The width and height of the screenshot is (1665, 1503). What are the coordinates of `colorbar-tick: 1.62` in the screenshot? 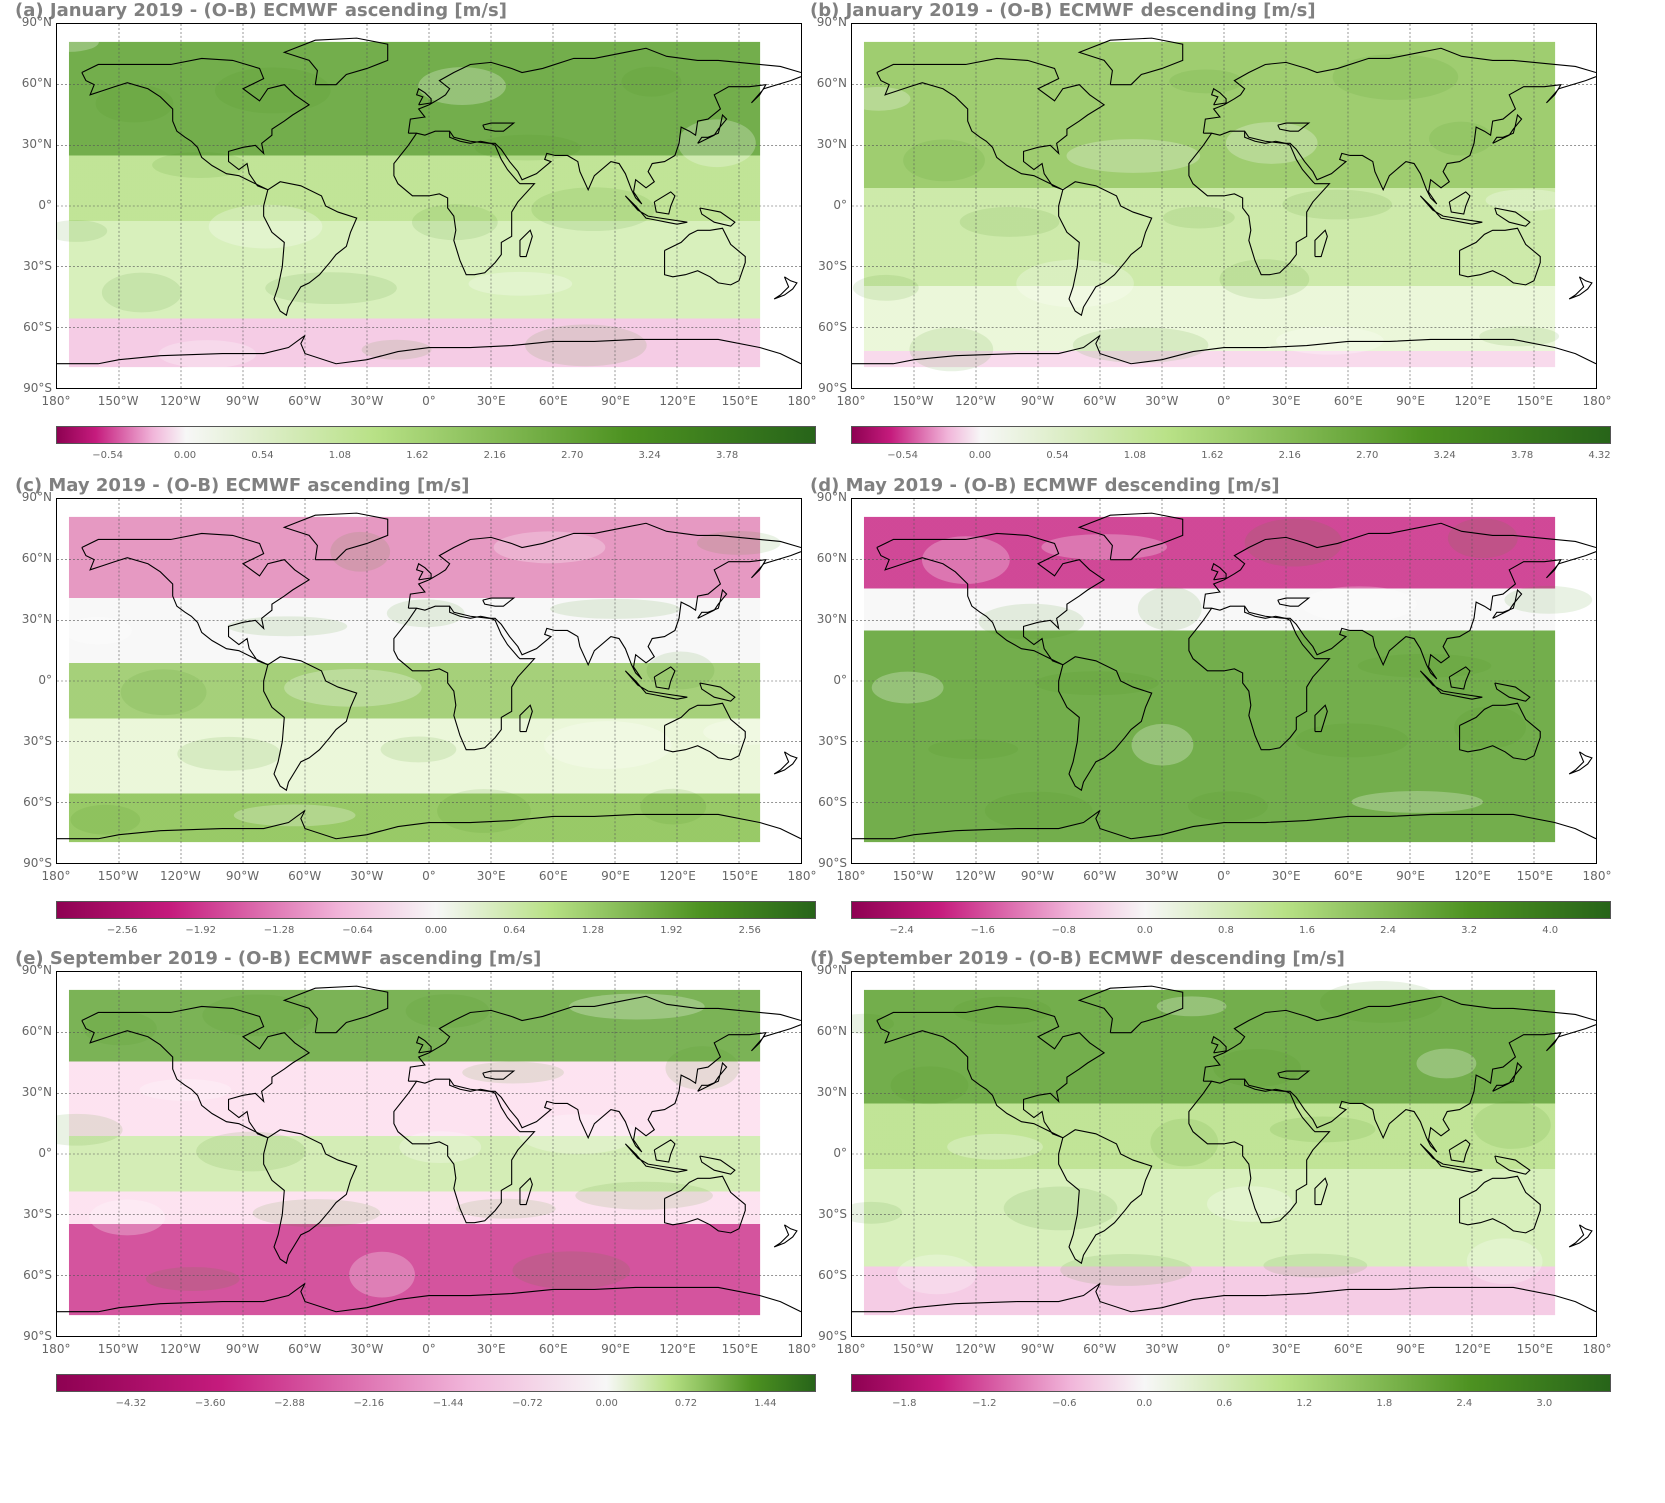 It's located at (417, 455).